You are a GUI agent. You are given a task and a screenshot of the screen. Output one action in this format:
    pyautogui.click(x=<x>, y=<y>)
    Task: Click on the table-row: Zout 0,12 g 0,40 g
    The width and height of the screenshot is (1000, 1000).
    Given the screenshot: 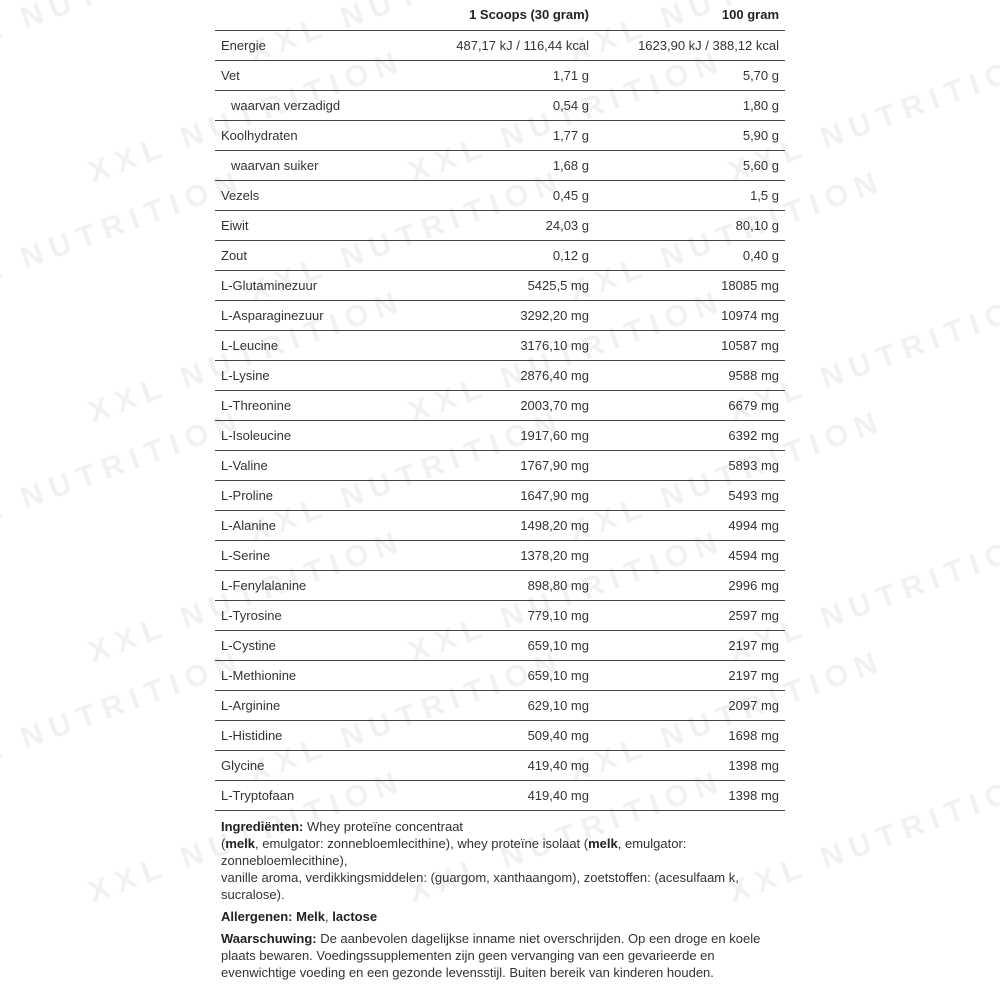 What is the action you would take?
    pyautogui.click(x=500, y=255)
    